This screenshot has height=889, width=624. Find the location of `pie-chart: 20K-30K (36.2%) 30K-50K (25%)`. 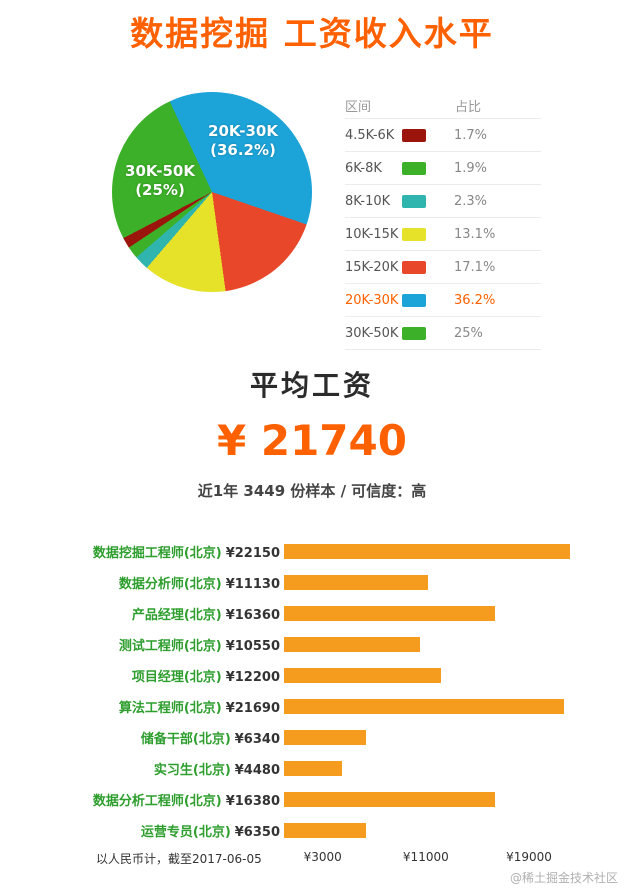

pie-chart: 20K-30K (36.2%) 30K-50K (25%) is located at coordinates (212, 192).